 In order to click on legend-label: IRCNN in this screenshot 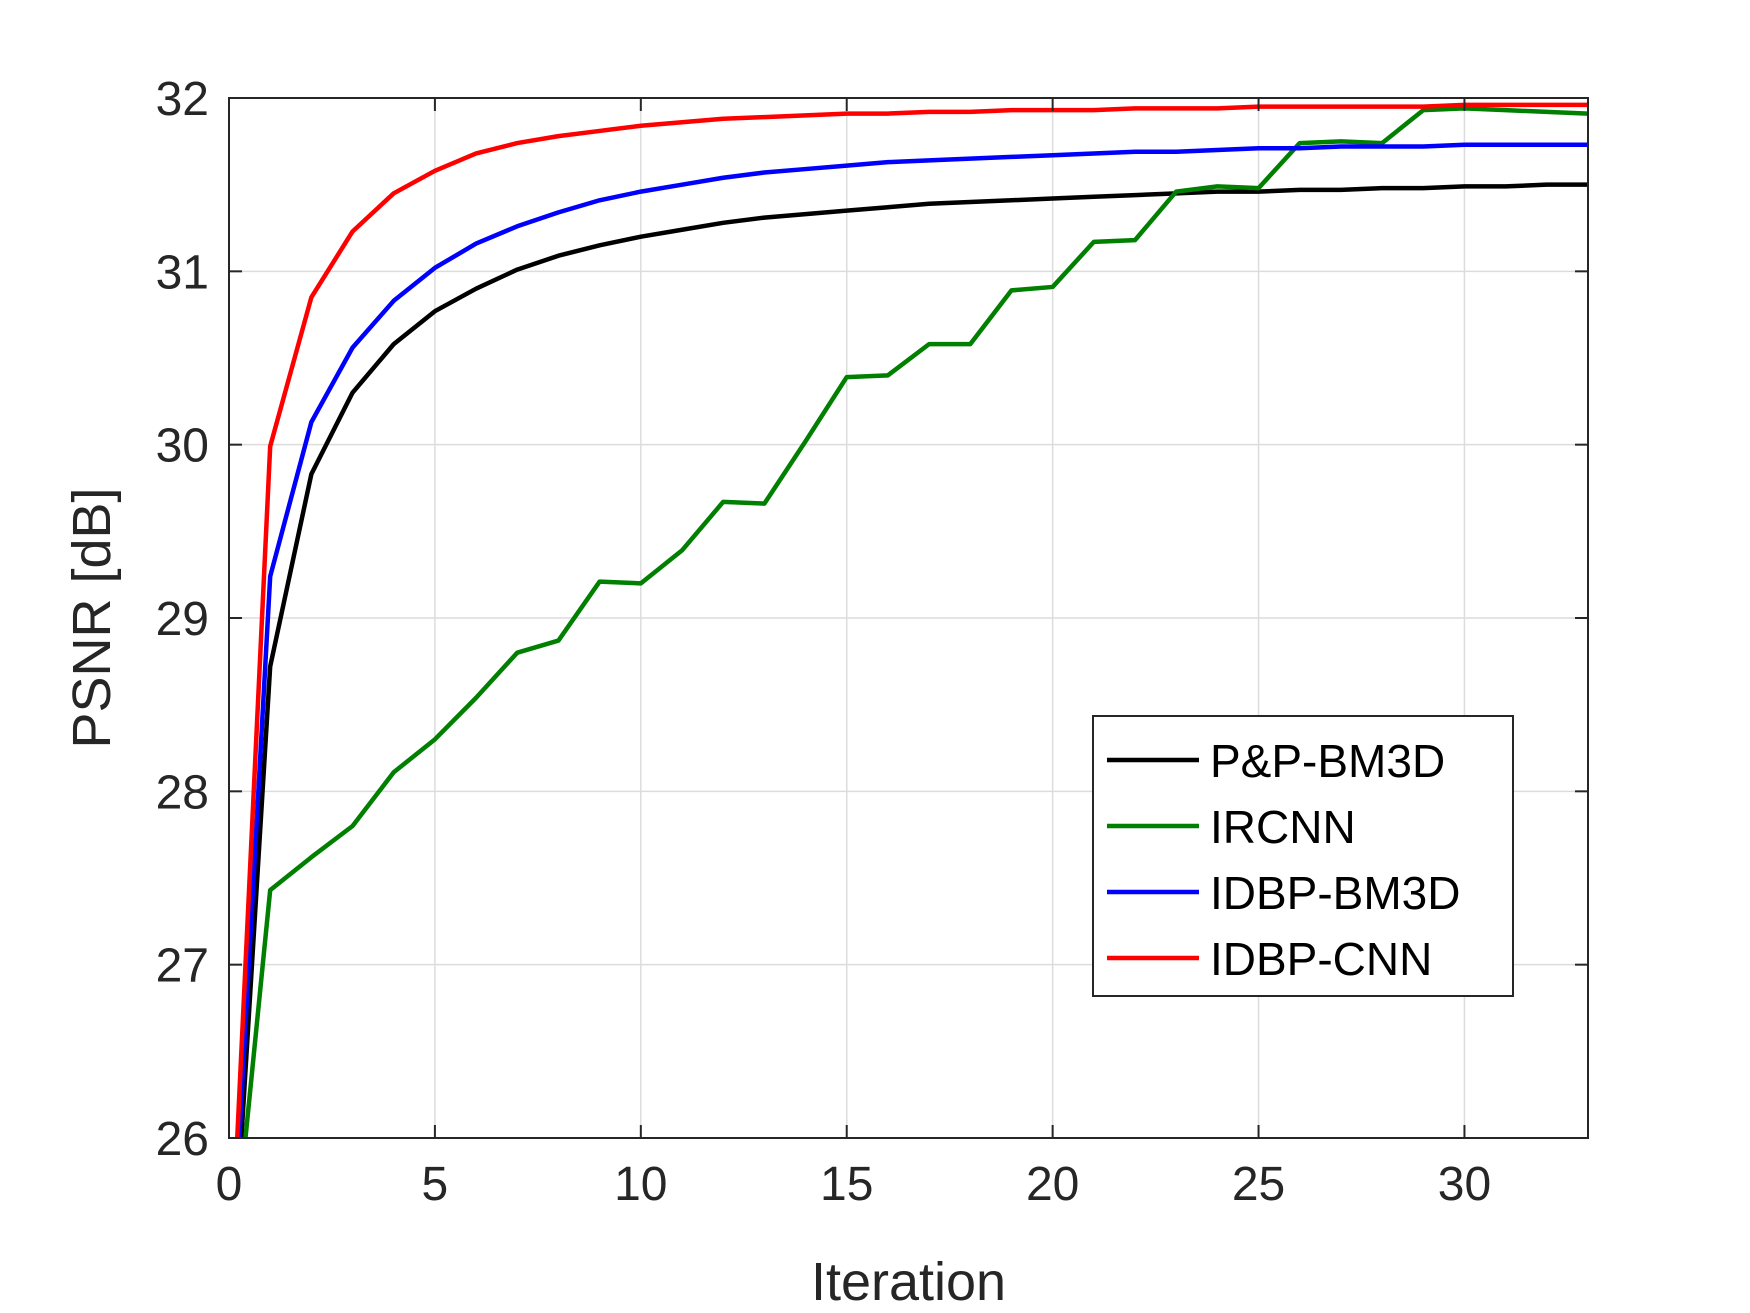, I will do `click(1283, 827)`.